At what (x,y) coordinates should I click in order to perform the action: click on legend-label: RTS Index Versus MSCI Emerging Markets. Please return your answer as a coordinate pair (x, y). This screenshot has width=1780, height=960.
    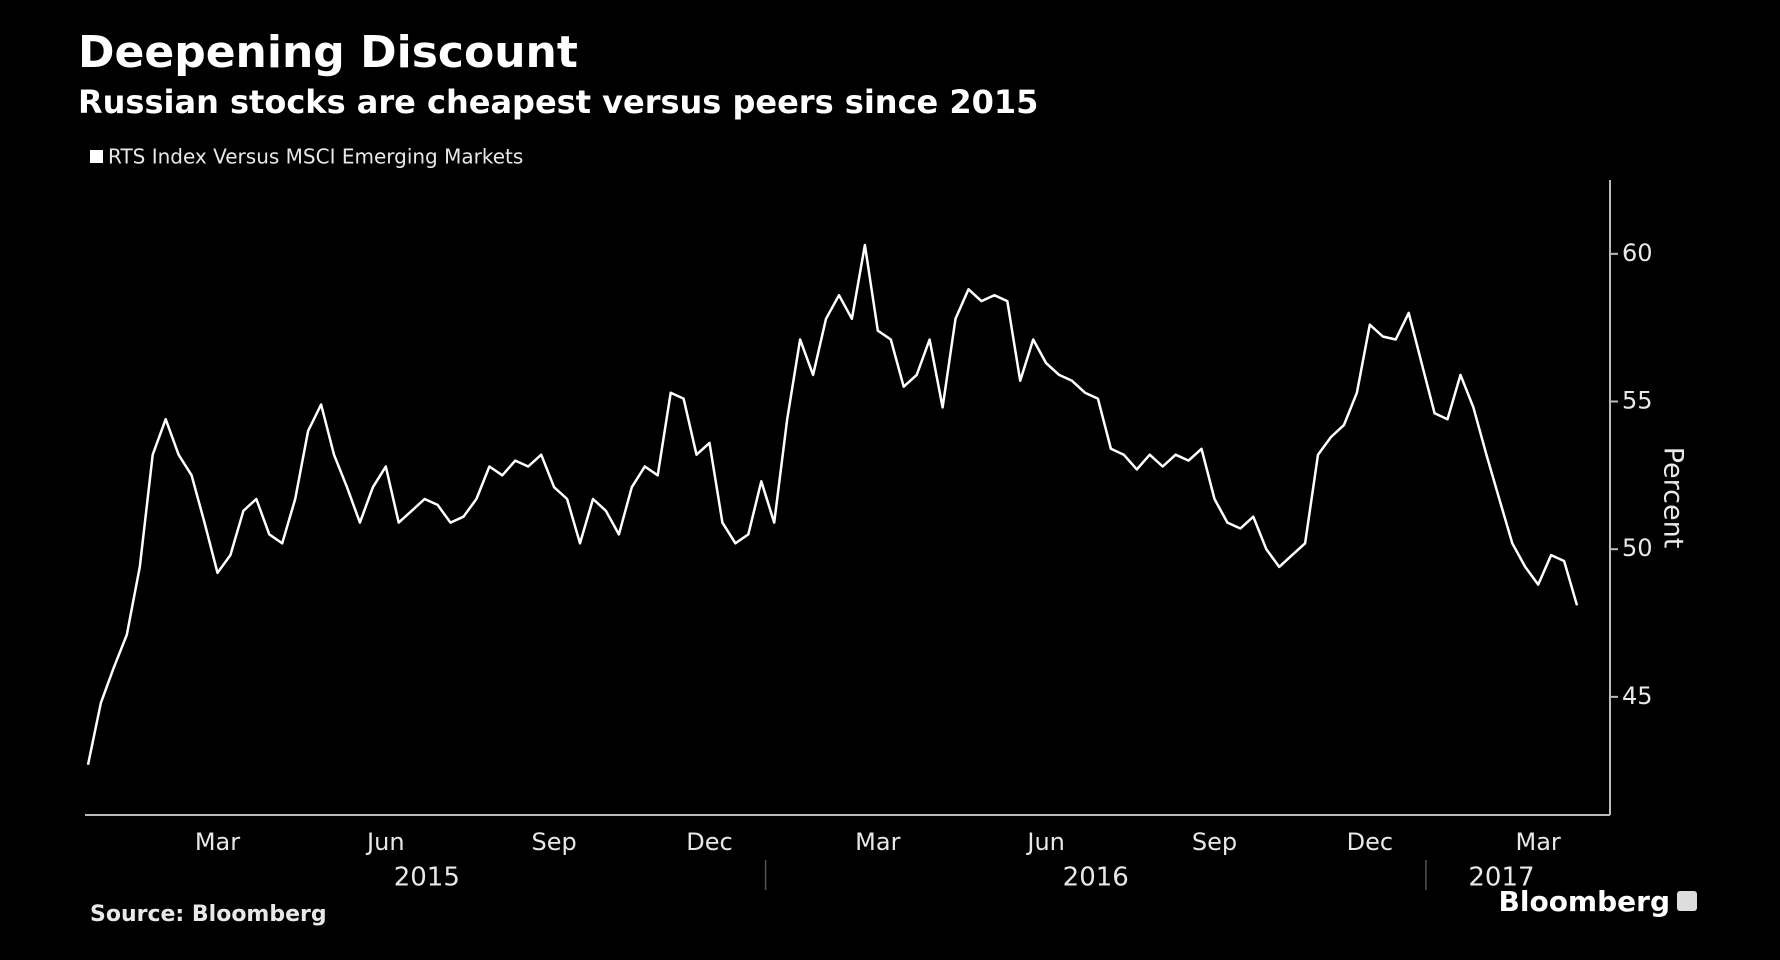
    Looking at the image, I should click on (315, 157).